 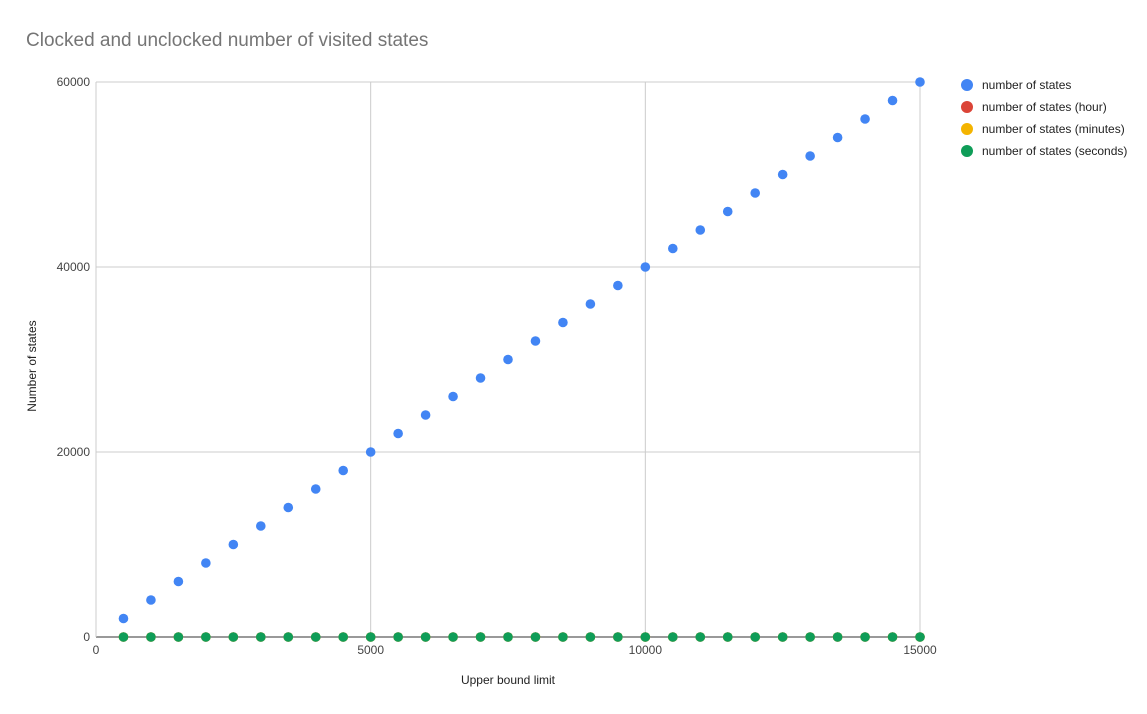 I want to click on x-tick-label: 5000, so click(x=370, y=650).